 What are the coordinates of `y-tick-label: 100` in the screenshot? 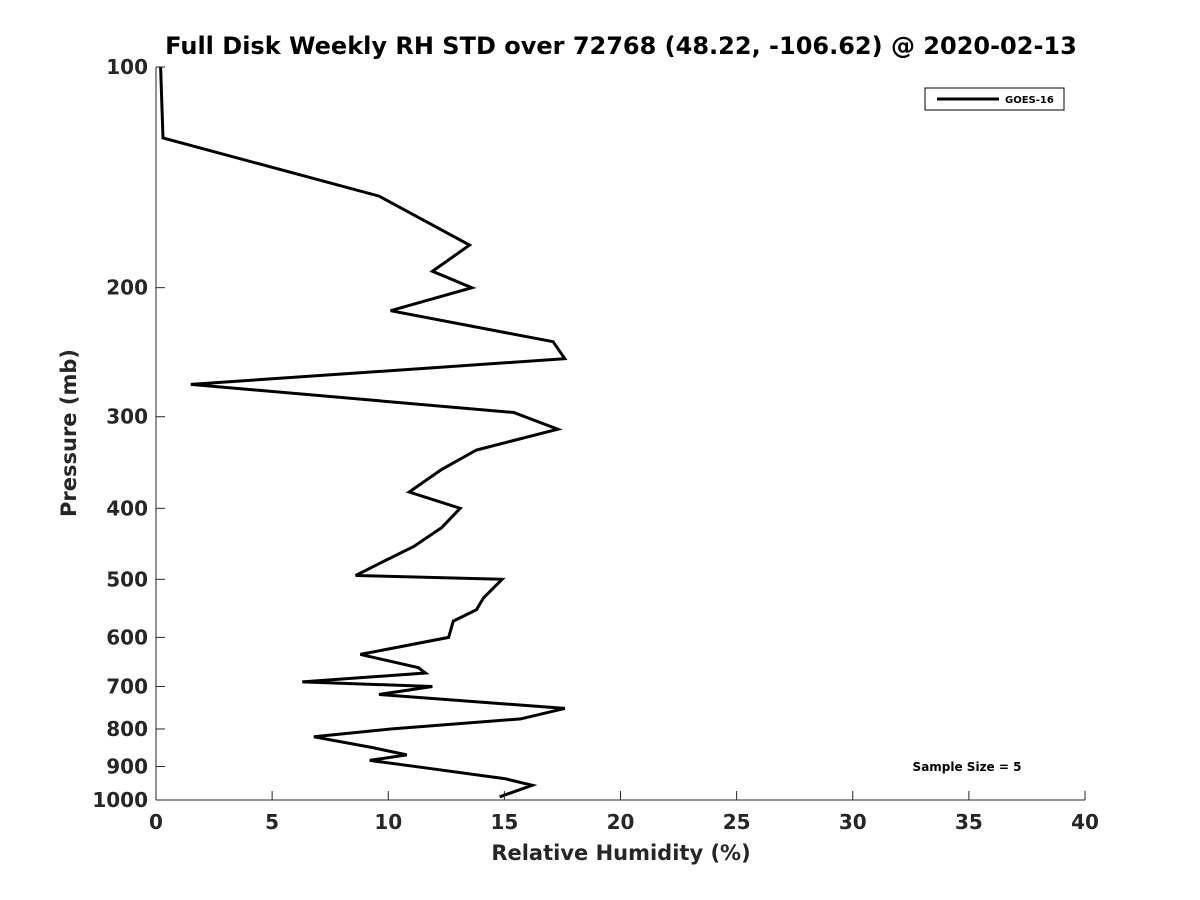 It's located at (127, 67).